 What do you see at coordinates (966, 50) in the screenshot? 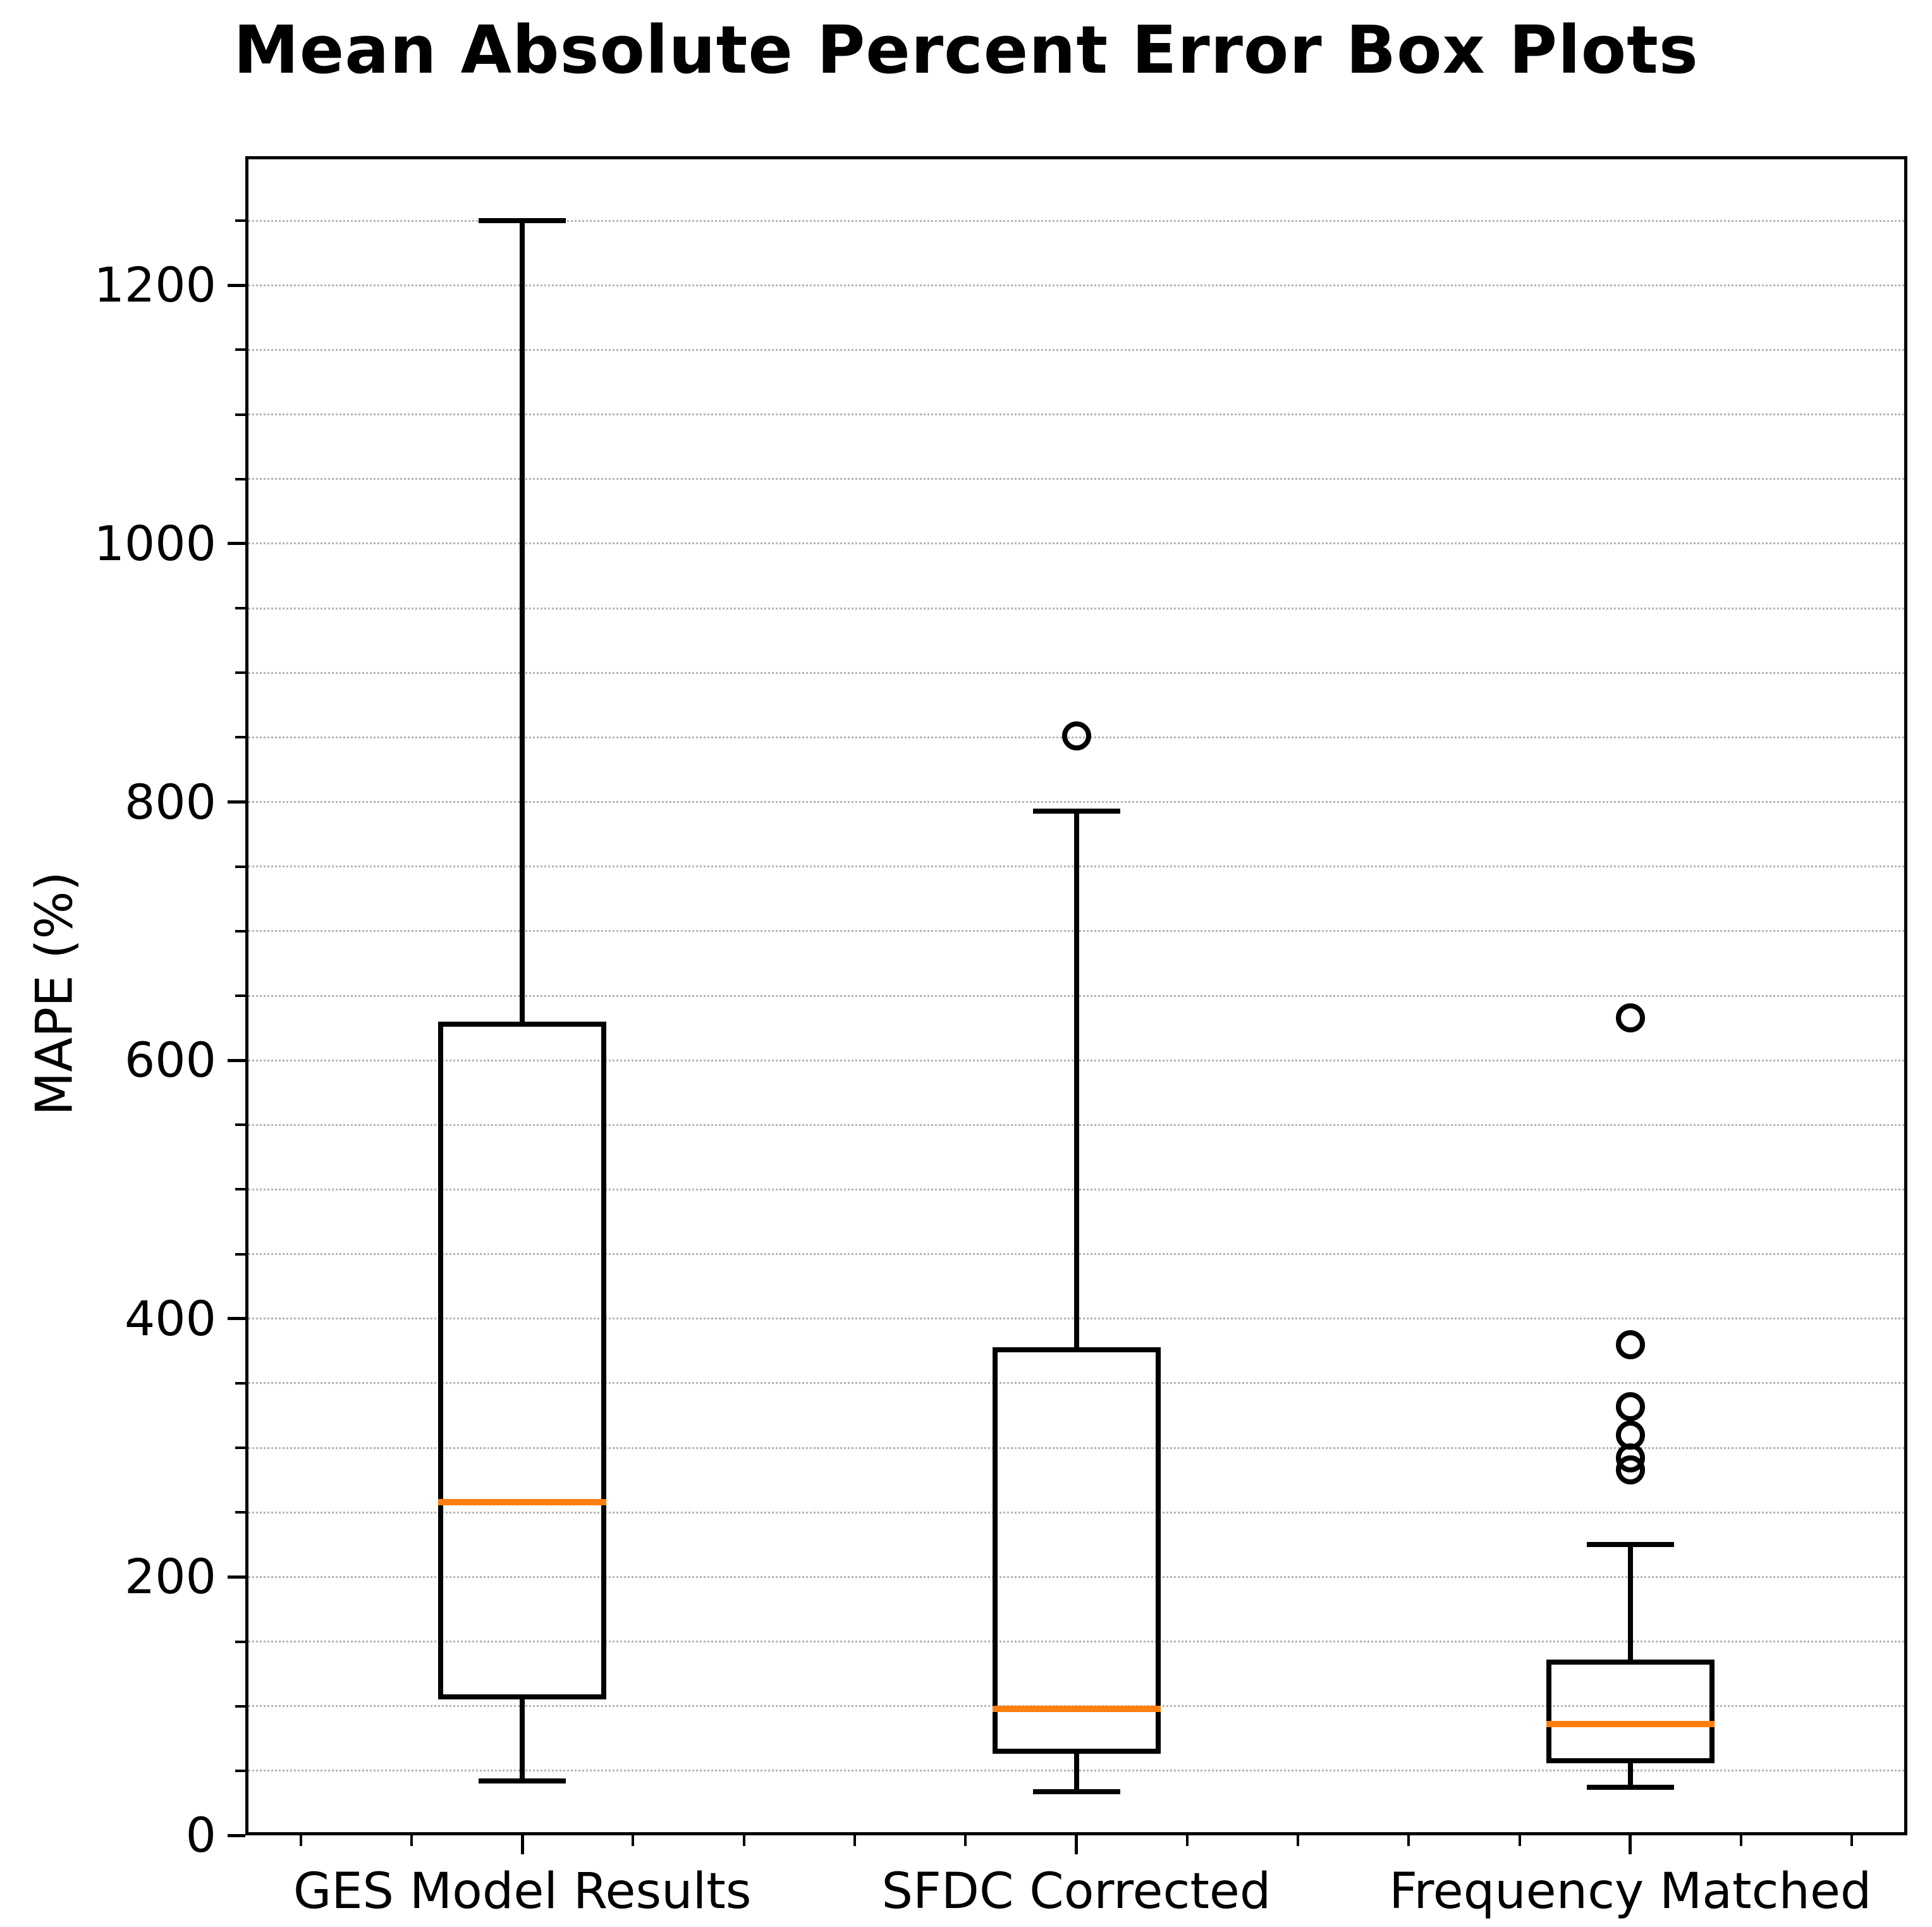
I see `chart-title: Mean Absolute Percent Error Box Plots` at bounding box center [966, 50].